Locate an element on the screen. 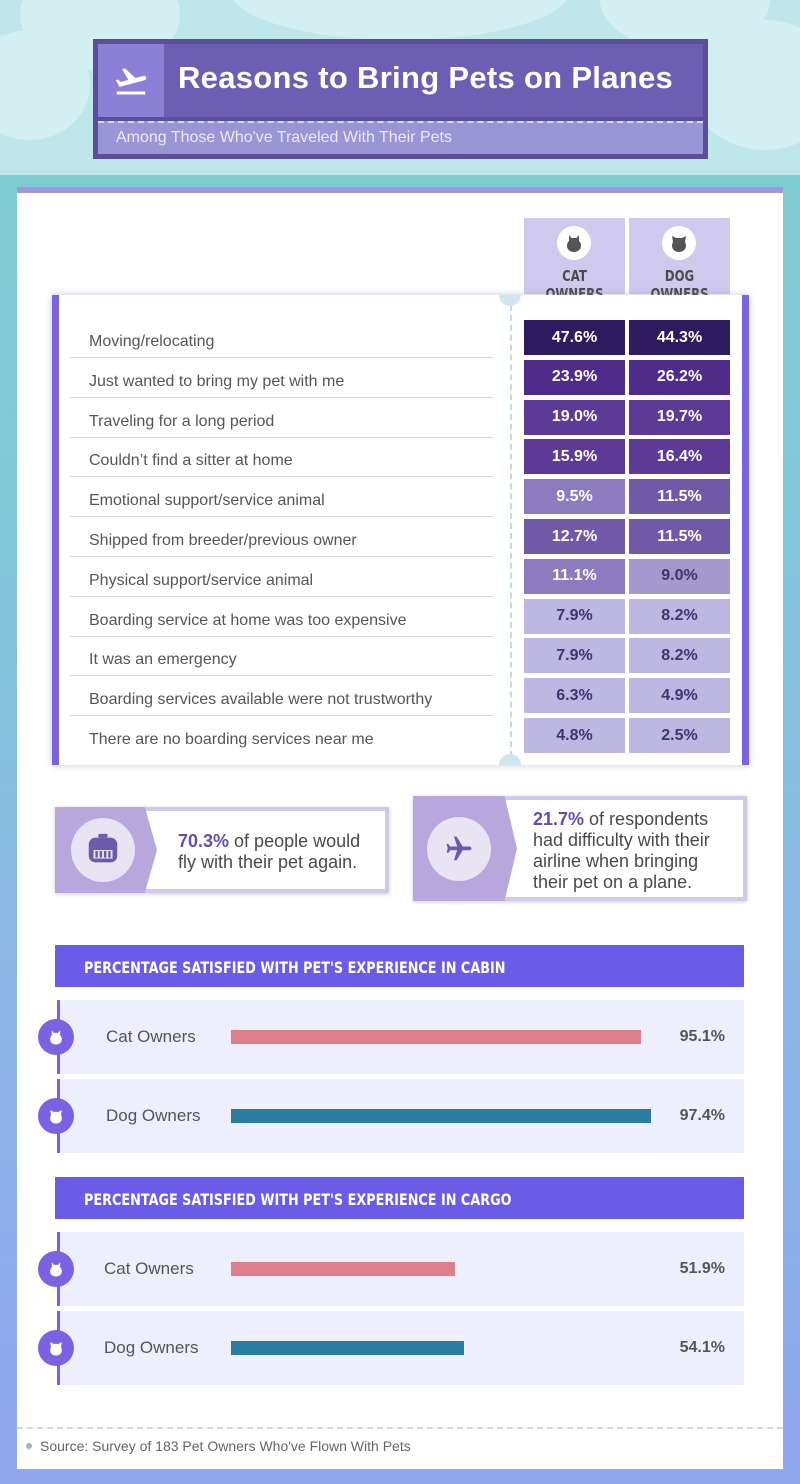 The width and height of the screenshot is (800, 1484). stat-difficulty-line1: of respondents is located at coordinates (646, 819).